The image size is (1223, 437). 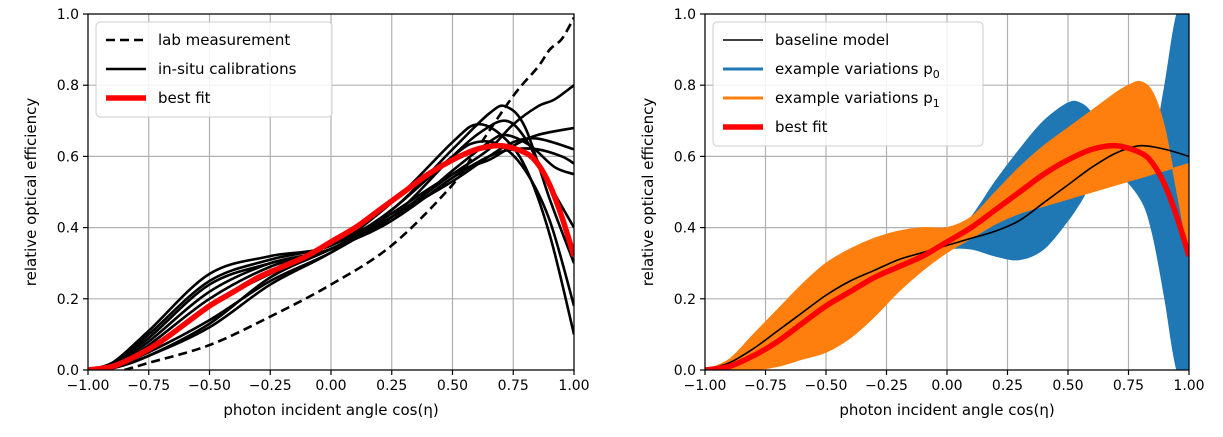 What do you see at coordinates (936, 74) in the screenshot?
I see `legend-label-subscript: 0` at bounding box center [936, 74].